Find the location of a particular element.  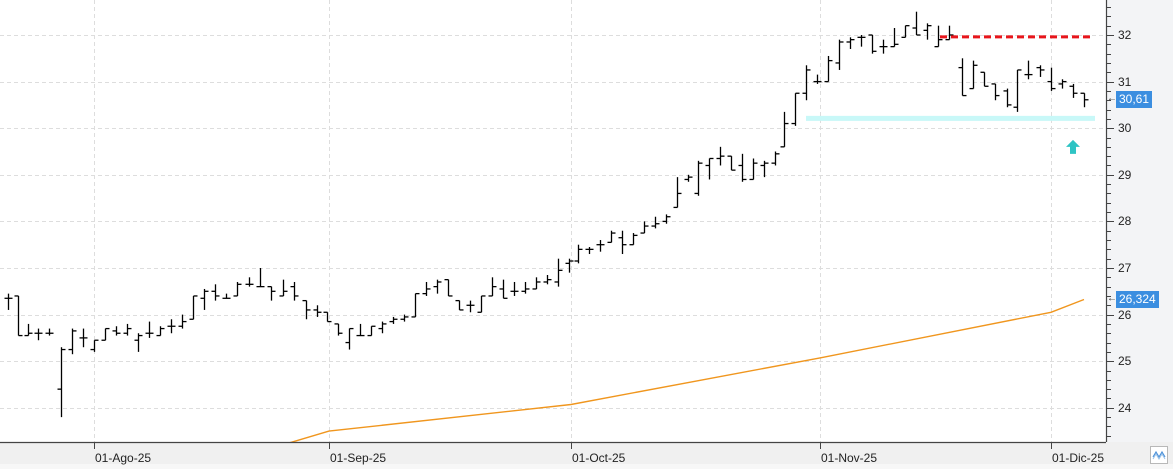

y-tick-label: 25 is located at coordinates (1125, 361).